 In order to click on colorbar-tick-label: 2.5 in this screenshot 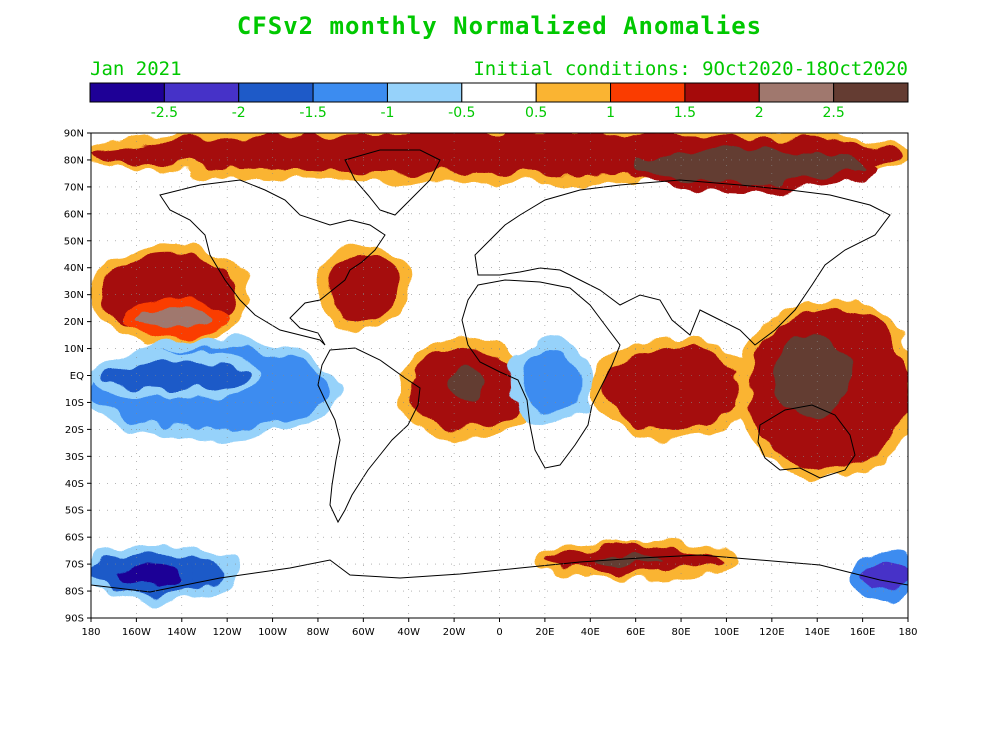, I will do `click(834, 113)`.